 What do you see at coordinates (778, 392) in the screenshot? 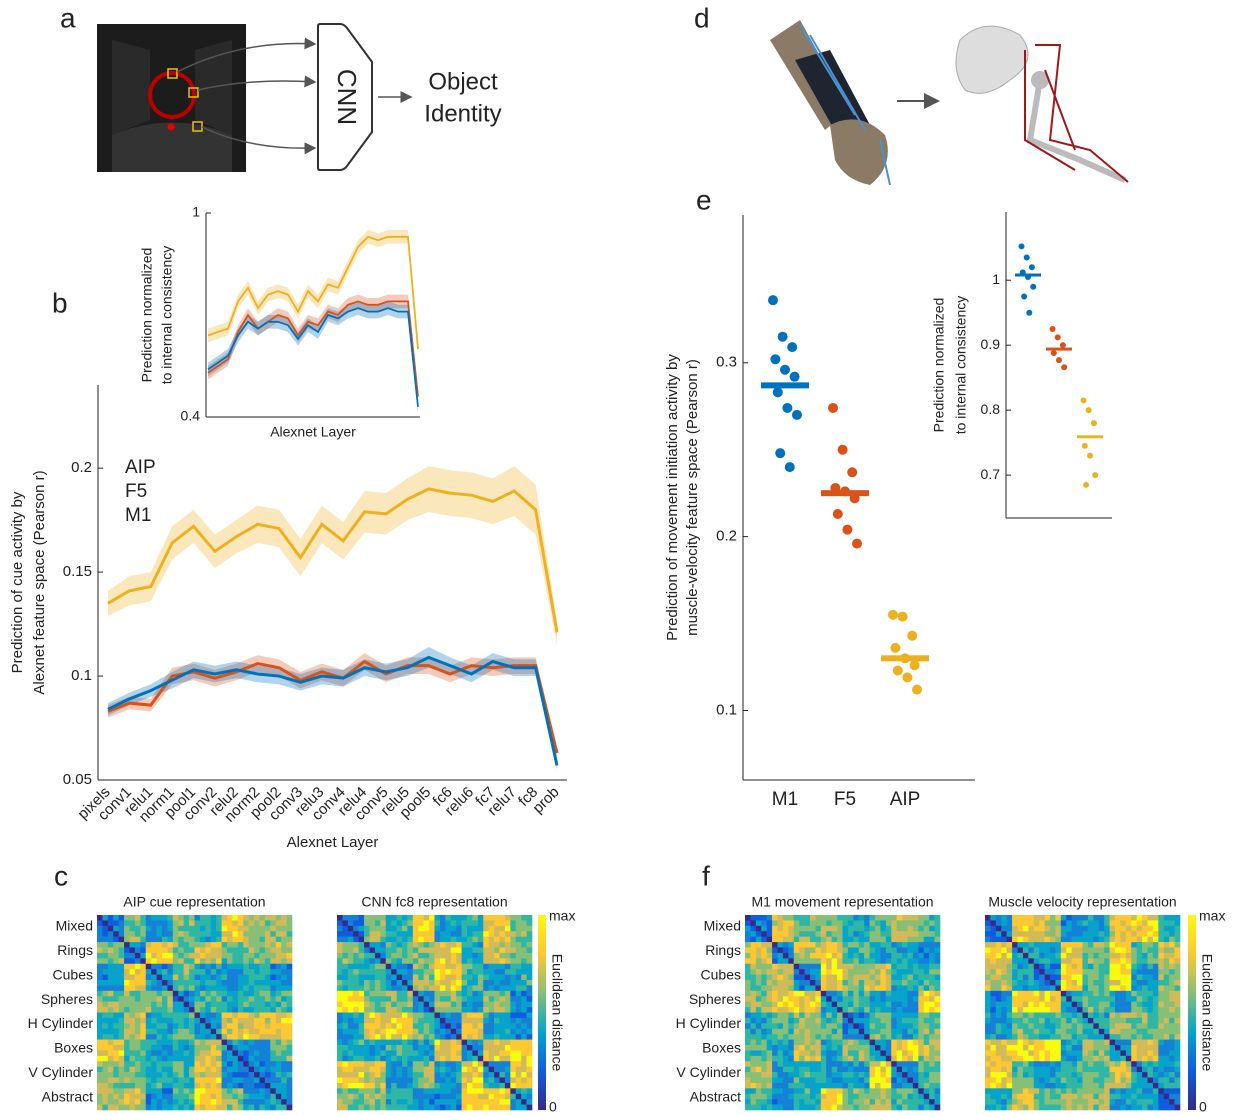
I see `data-point` at bounding box center [778, 392].